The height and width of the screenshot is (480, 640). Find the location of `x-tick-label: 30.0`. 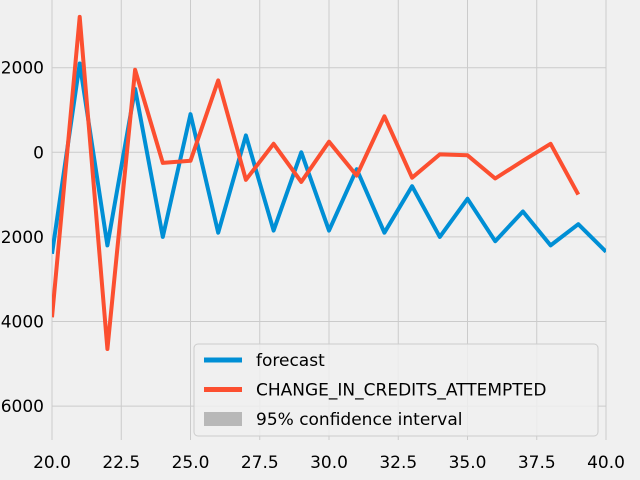

x-tick-label: 30.0 is located at coordinates (329, 463).